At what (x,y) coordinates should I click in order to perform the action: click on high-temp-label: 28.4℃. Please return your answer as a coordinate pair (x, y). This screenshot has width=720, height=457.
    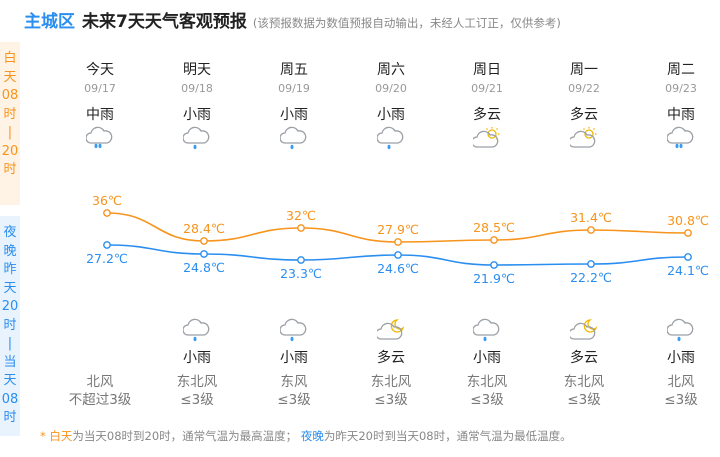
    Looking at the image, I should click on (204, 228).